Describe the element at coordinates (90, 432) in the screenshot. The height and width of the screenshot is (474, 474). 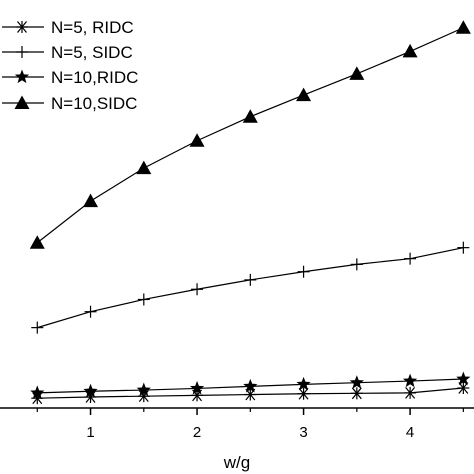
I see `x-tick-label: 1` at that location.